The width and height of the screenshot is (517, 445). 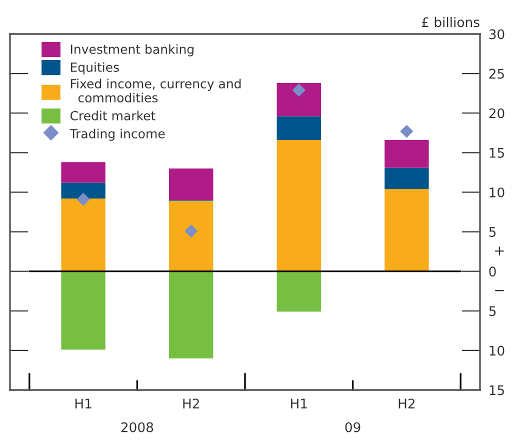 I want to click on legend-label: Fixed income, currency and commodities, so click(x=155, y=90).